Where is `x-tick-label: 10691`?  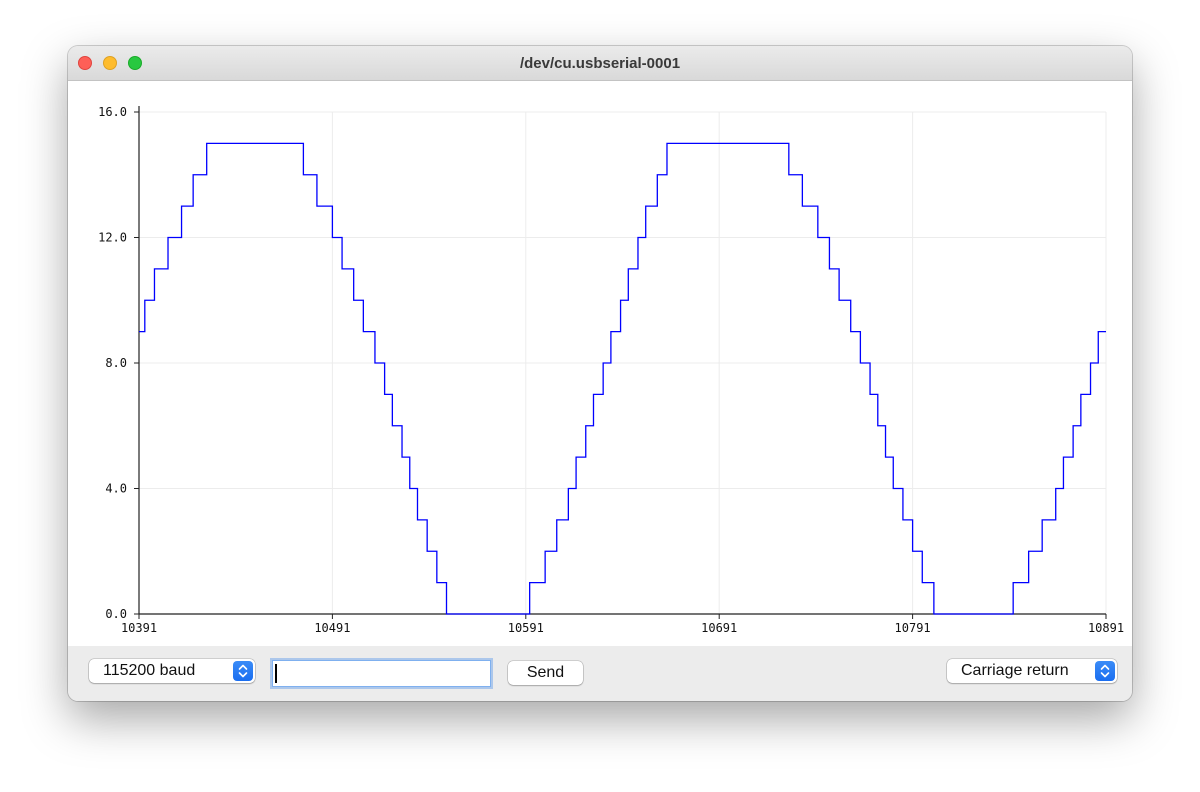 x-tick-label: 10691 is located at coordinates (719, 628).